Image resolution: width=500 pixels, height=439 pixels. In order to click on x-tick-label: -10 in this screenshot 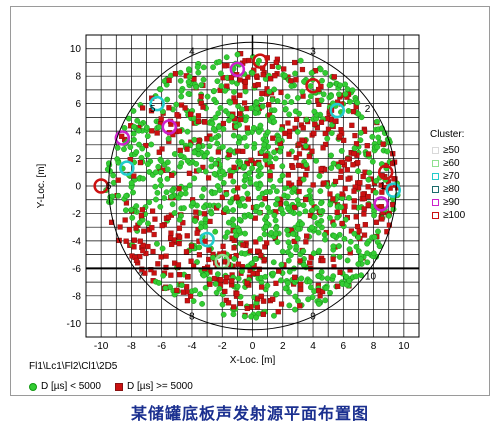, I will do `click(101, 346)`.